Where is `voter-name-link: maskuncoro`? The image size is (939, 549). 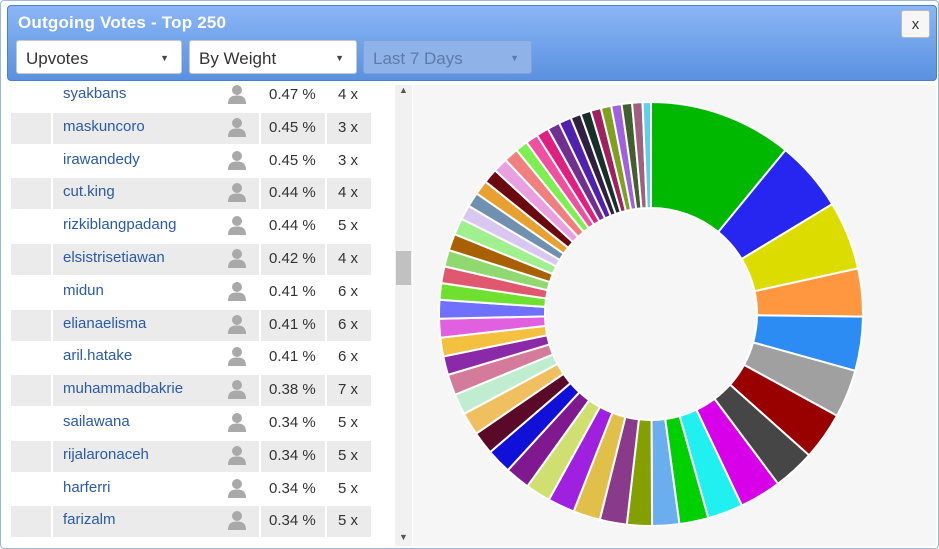 voter-name-link: maskuncoro is located at coordinates (104, 126).